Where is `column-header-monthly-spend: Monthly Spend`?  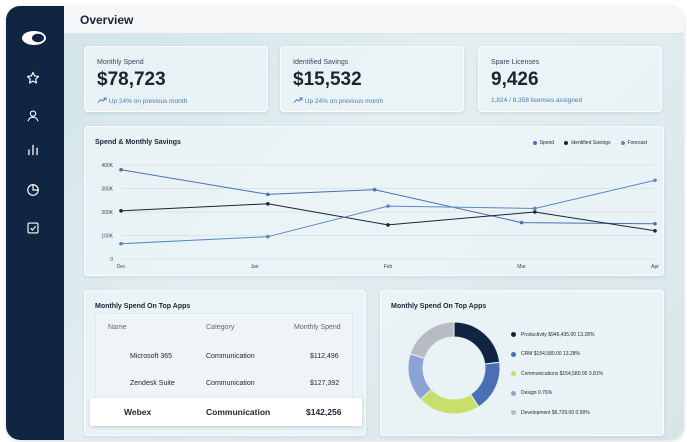
column-header-monthly-spend: Monthly Spend is located at coordinates (317, 327).